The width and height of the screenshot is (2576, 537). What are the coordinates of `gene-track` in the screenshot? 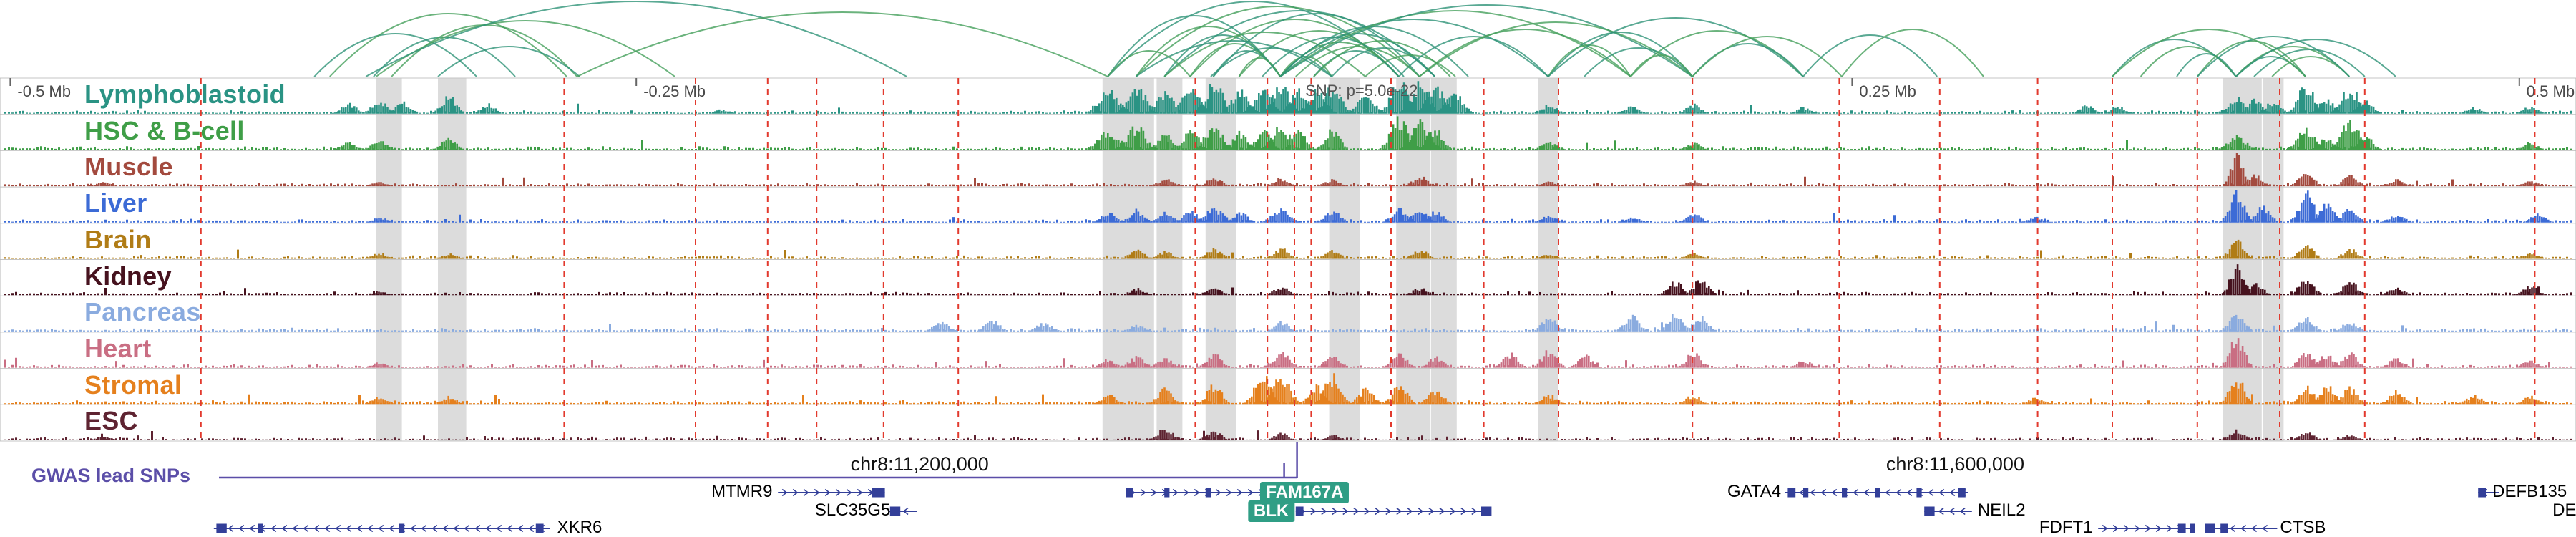 It's located at (1356, 510).